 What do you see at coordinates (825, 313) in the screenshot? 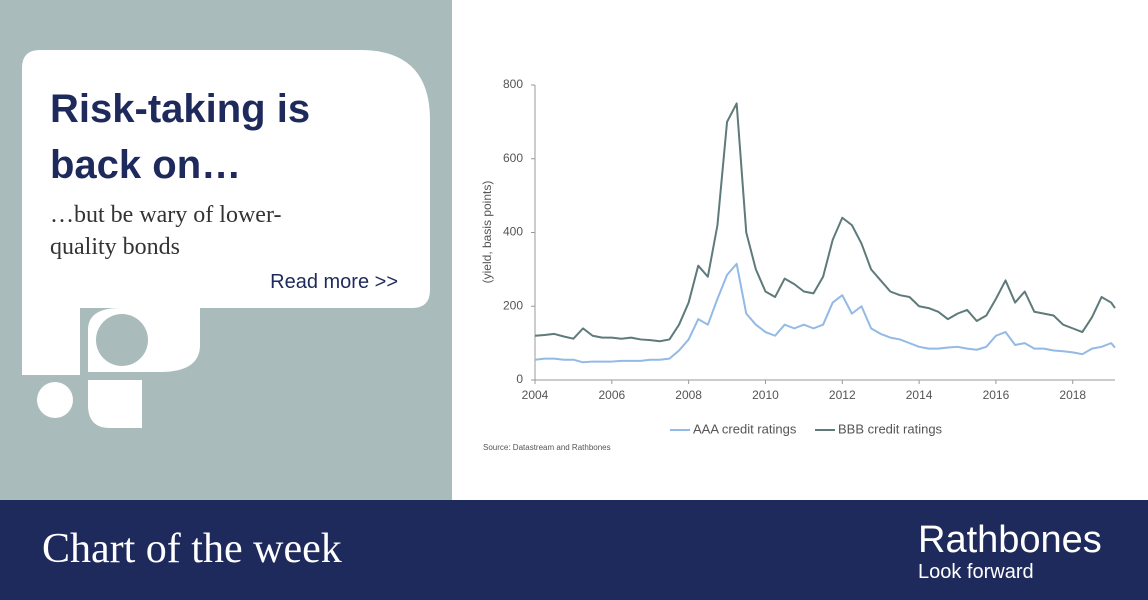
I see `series-line` at bounding box center [825, 313].